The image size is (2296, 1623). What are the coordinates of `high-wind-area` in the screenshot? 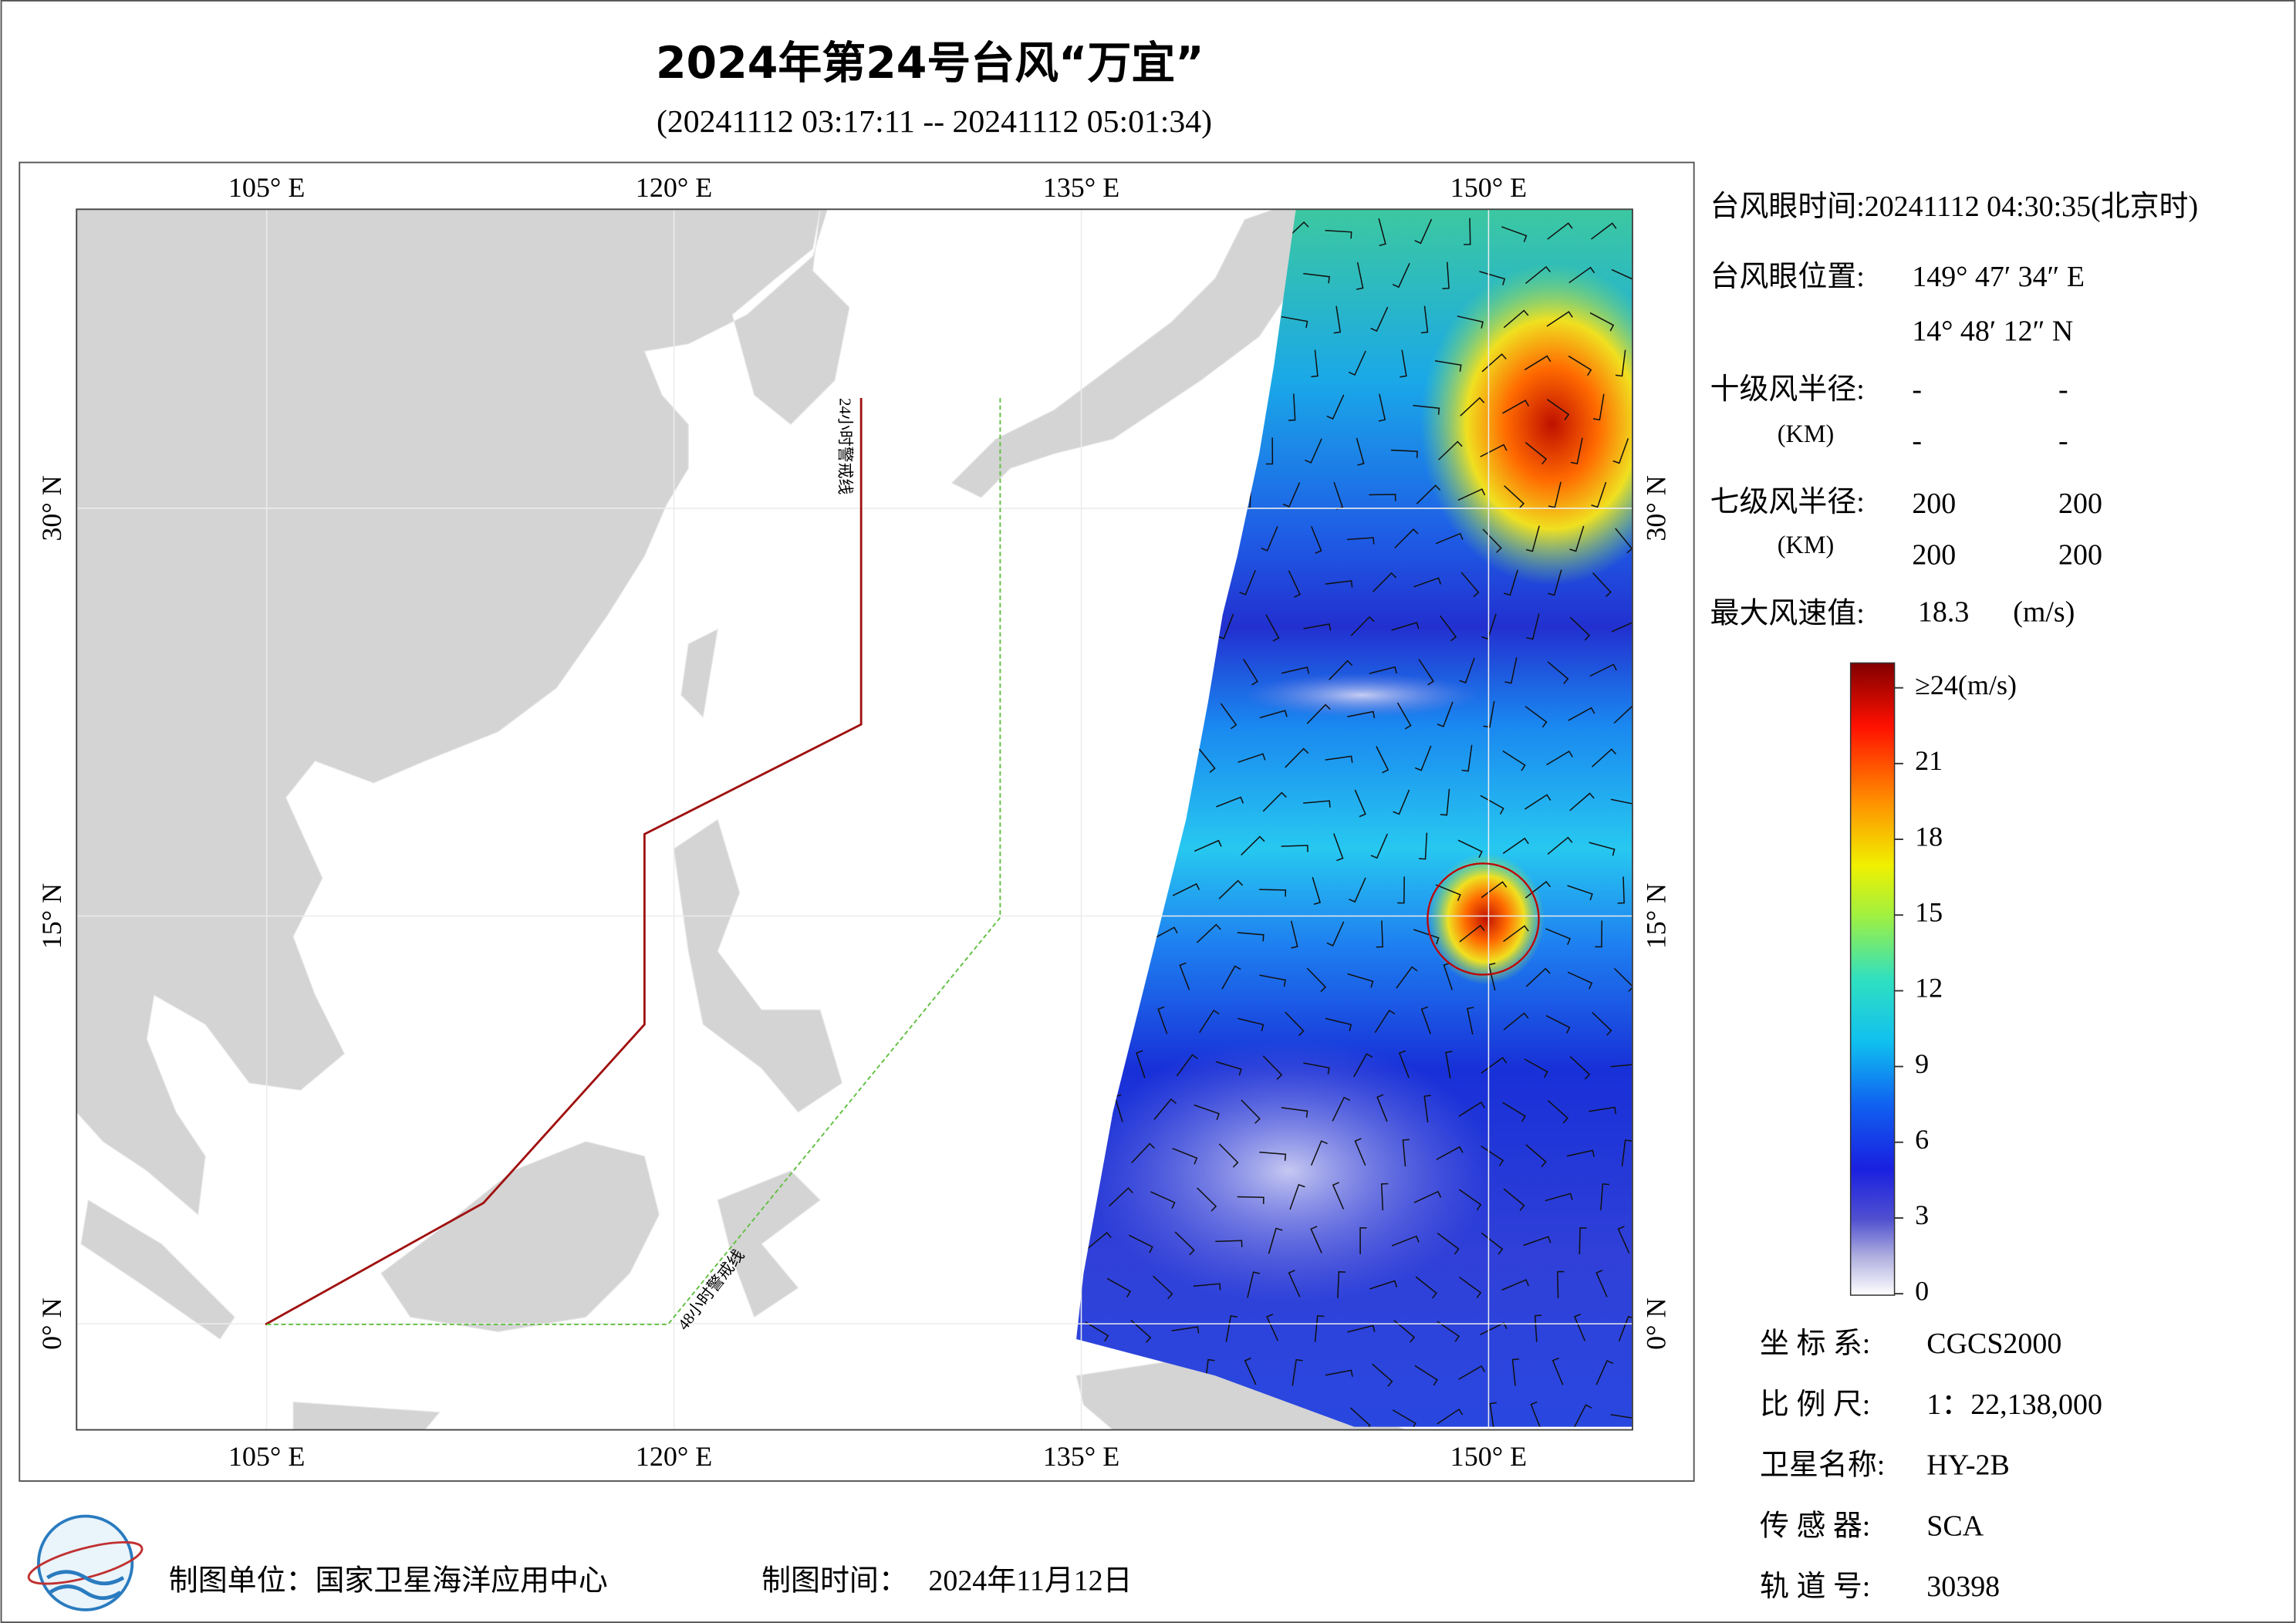 It's located at (1486, 919).